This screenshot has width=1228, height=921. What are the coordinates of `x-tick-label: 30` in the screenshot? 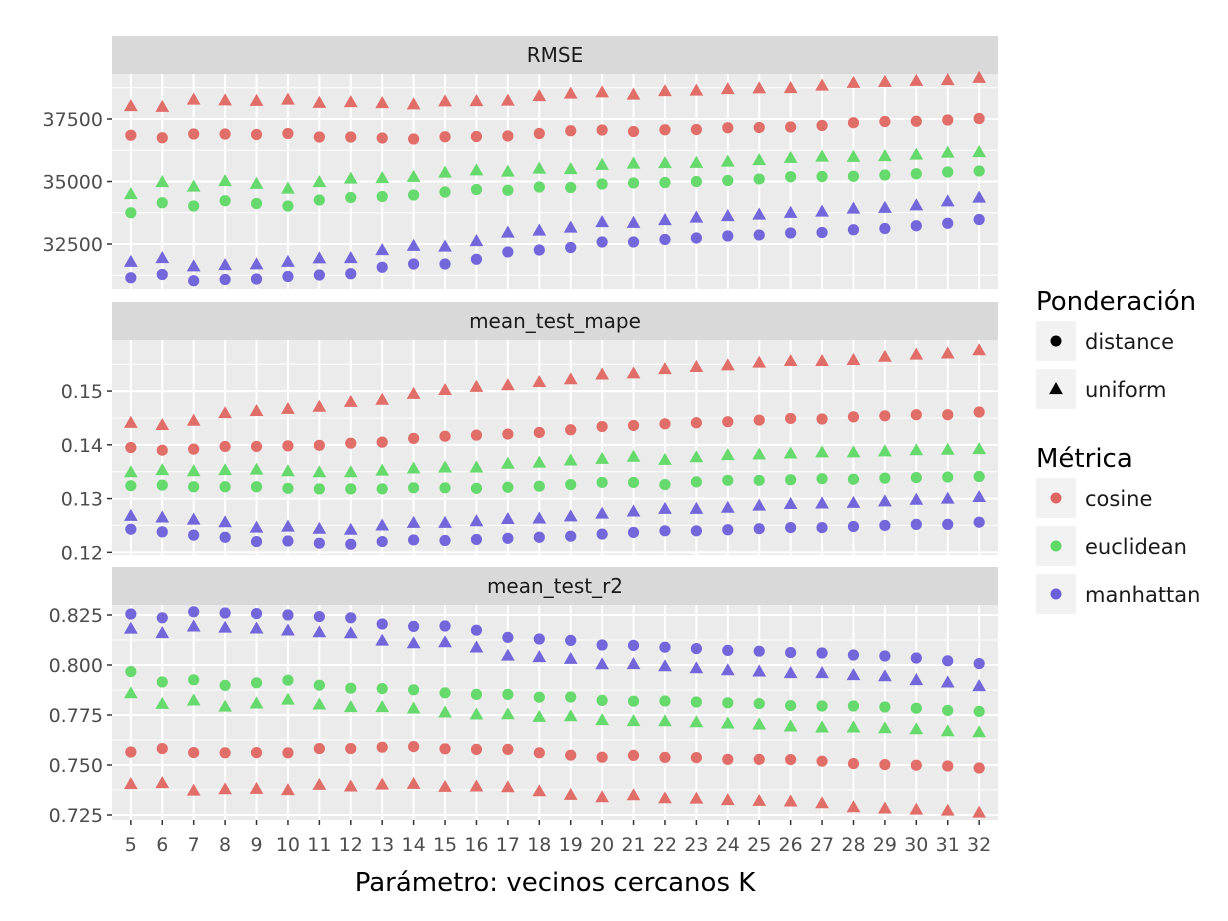 It's located at (916, 845).